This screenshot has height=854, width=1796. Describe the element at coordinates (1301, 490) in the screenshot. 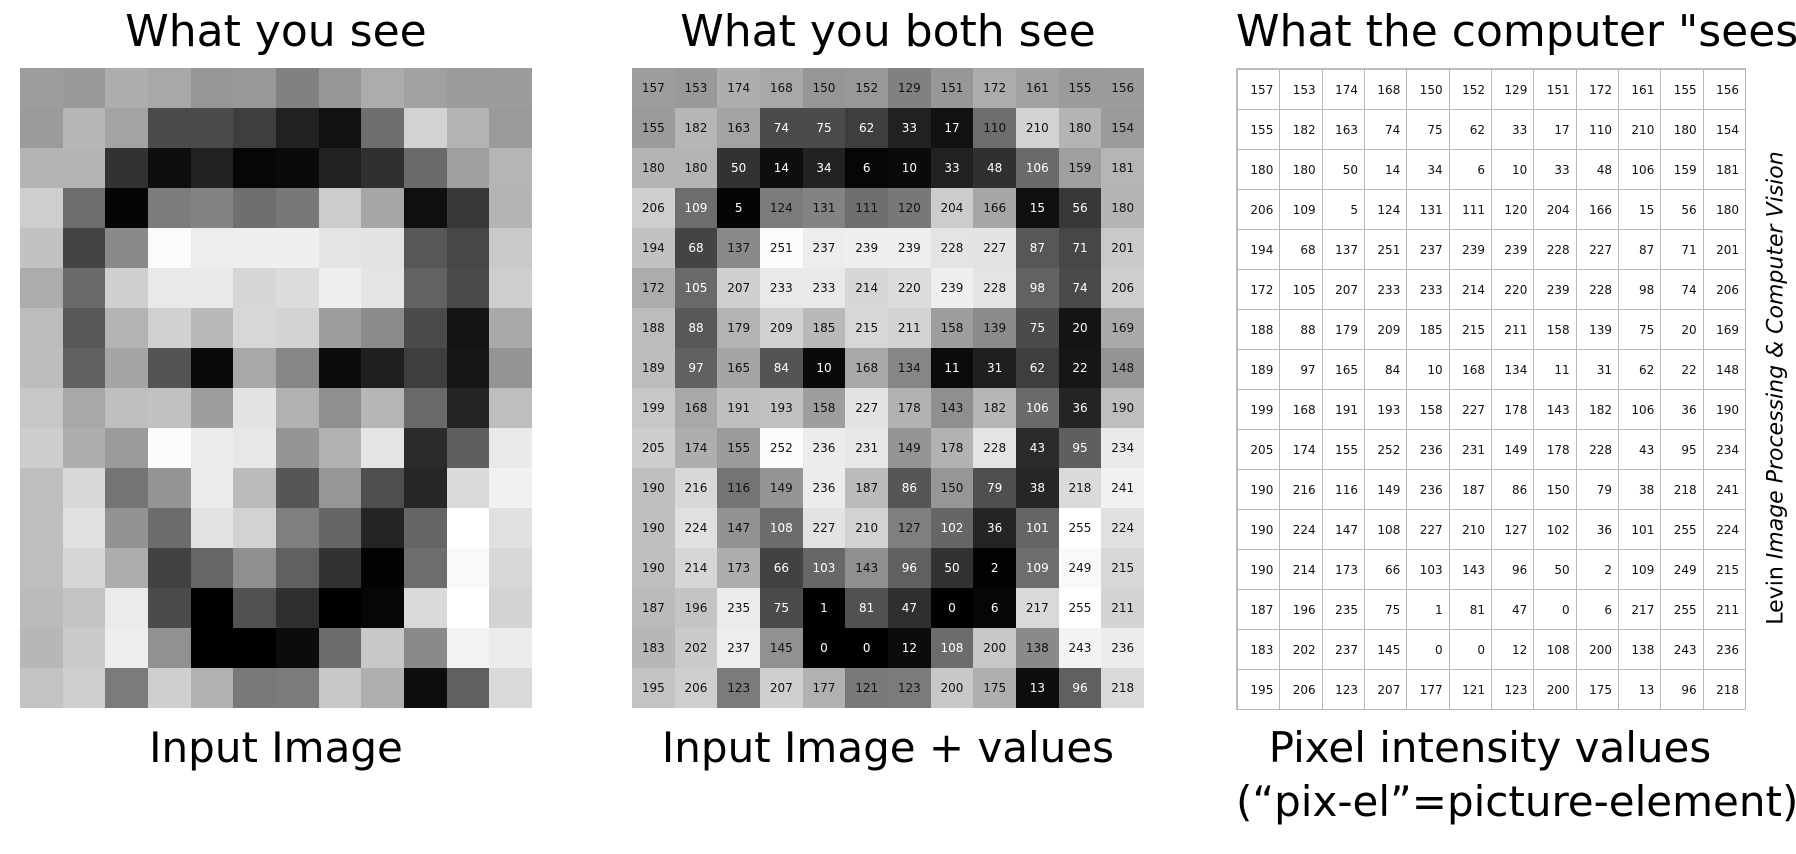

I see `intensity-value-cell: 216` at that location.